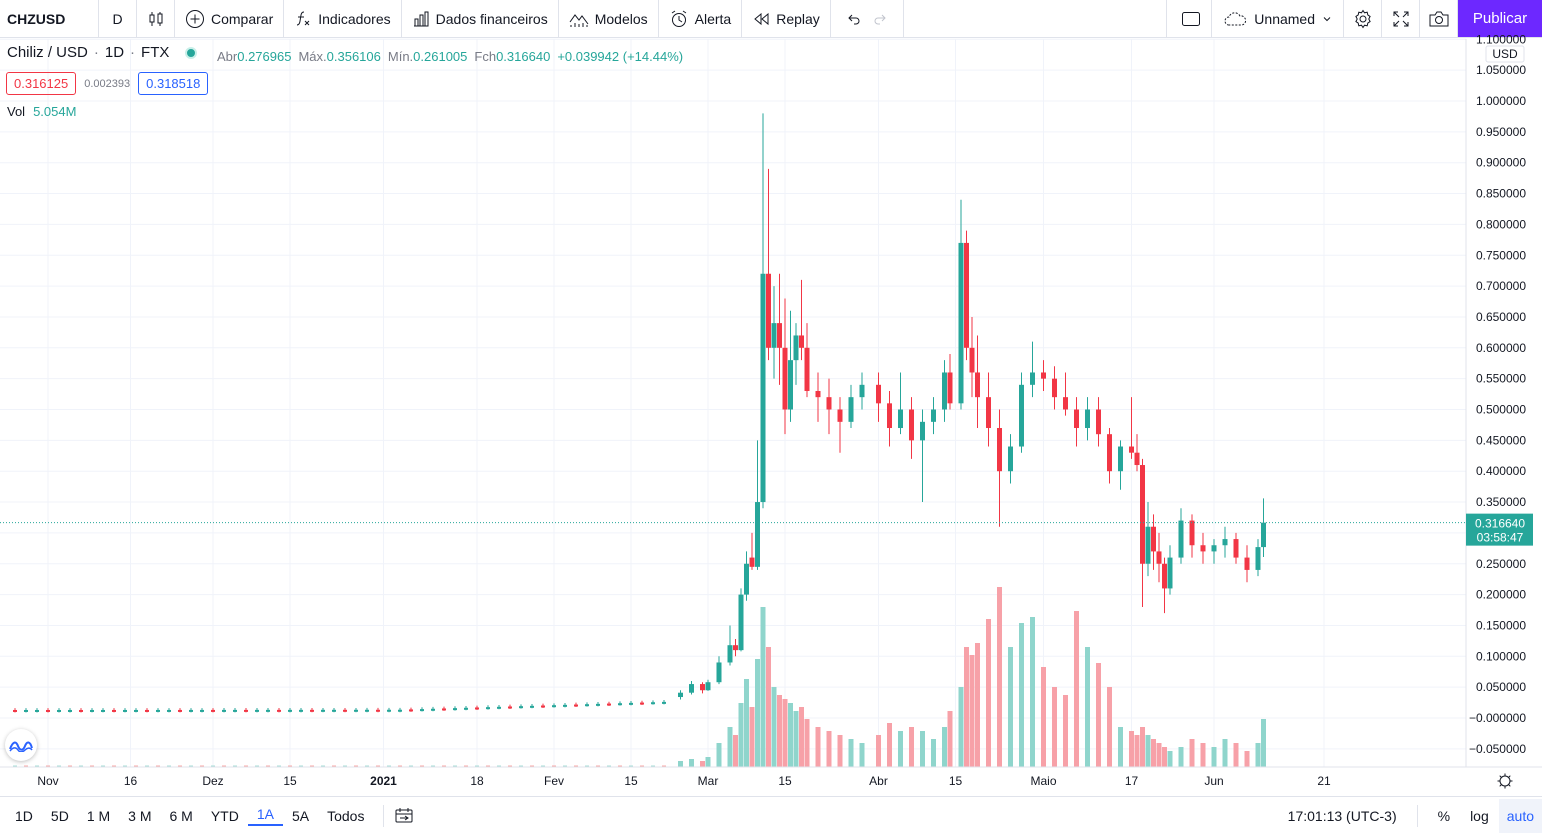 The height and width of the screenshot is (834, 1542). I want to click on sell-price-button: 0.316125, so click(41, 83).